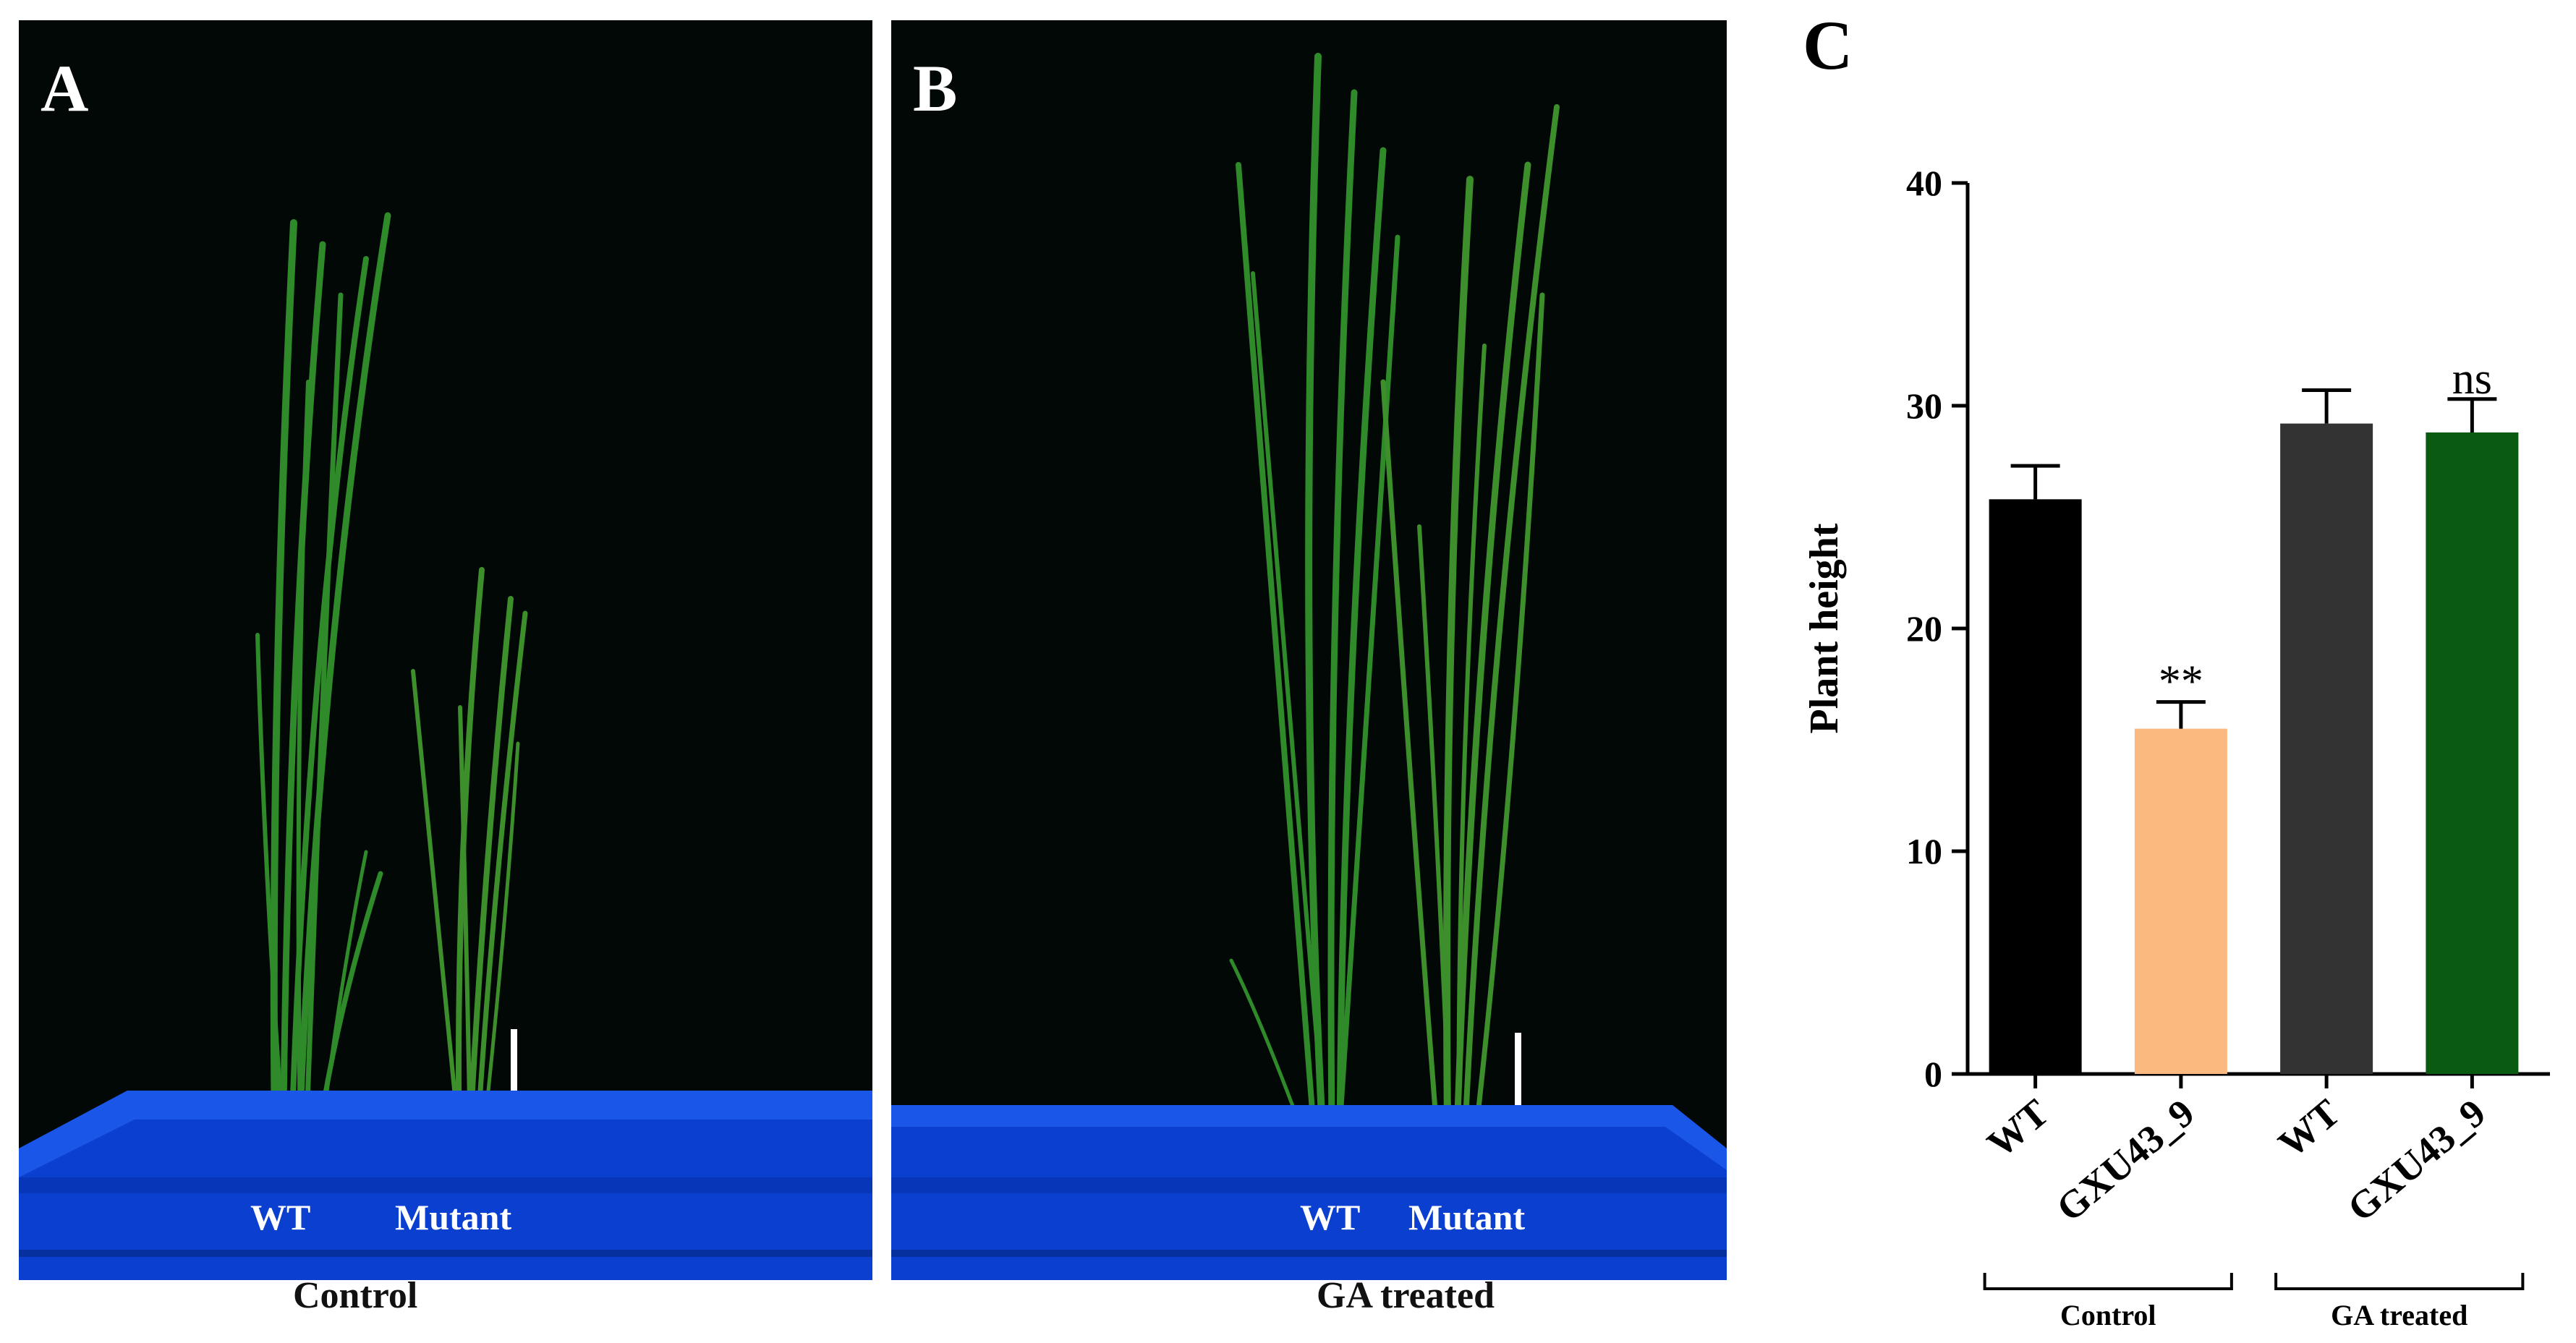  What do you see at coordinates (2108, 1315) in the screenshot?
I see `group-label: Control` at bounding box center [2108, 1315].